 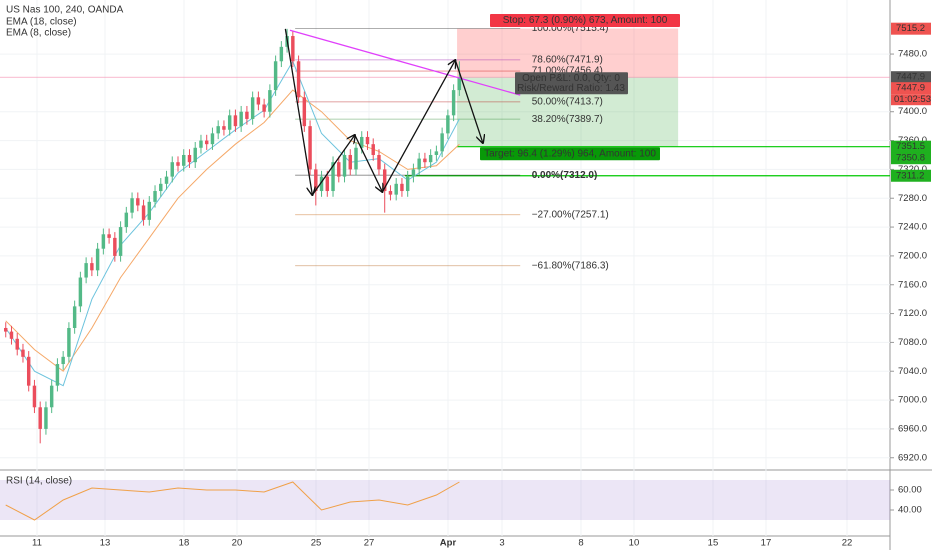 What do you see at coordinates (65, 10) in the screenshot?
I see `symbol-title: US Nas 100, 240, OANDA` at bounding box center [65, 10].